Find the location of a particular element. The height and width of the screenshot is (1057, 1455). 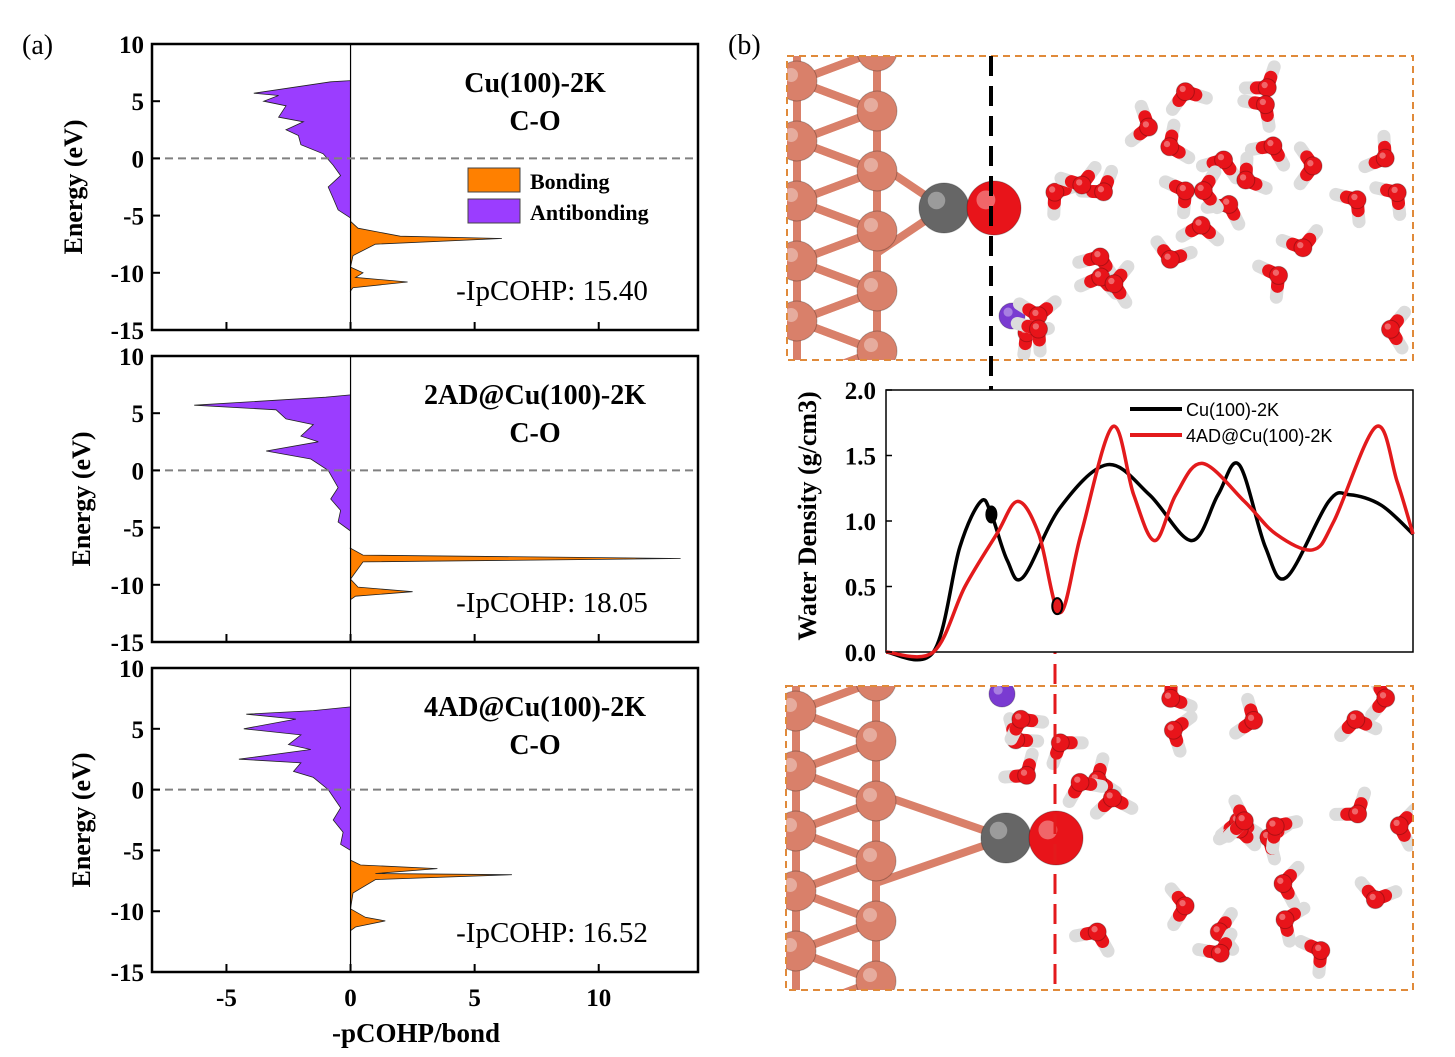

y-tick-label: 0 is located at coordinates (138, 791).